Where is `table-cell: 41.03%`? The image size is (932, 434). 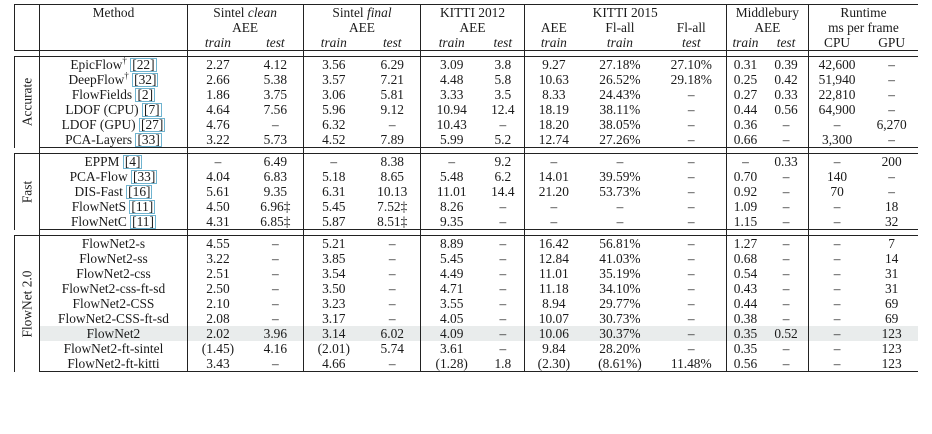
table-cell: 41.03% is located at coordinates (620, 258).